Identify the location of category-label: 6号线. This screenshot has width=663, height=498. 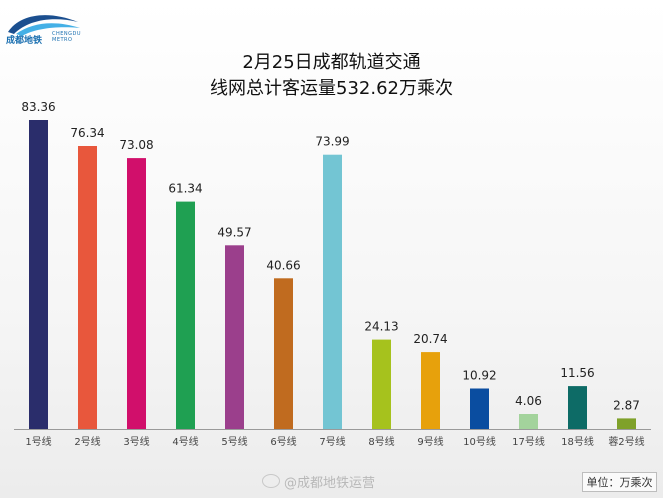
(283, 441).